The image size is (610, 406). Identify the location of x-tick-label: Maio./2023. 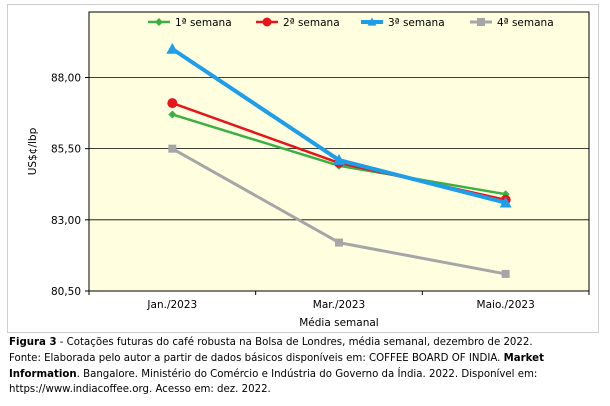
(506, 305).